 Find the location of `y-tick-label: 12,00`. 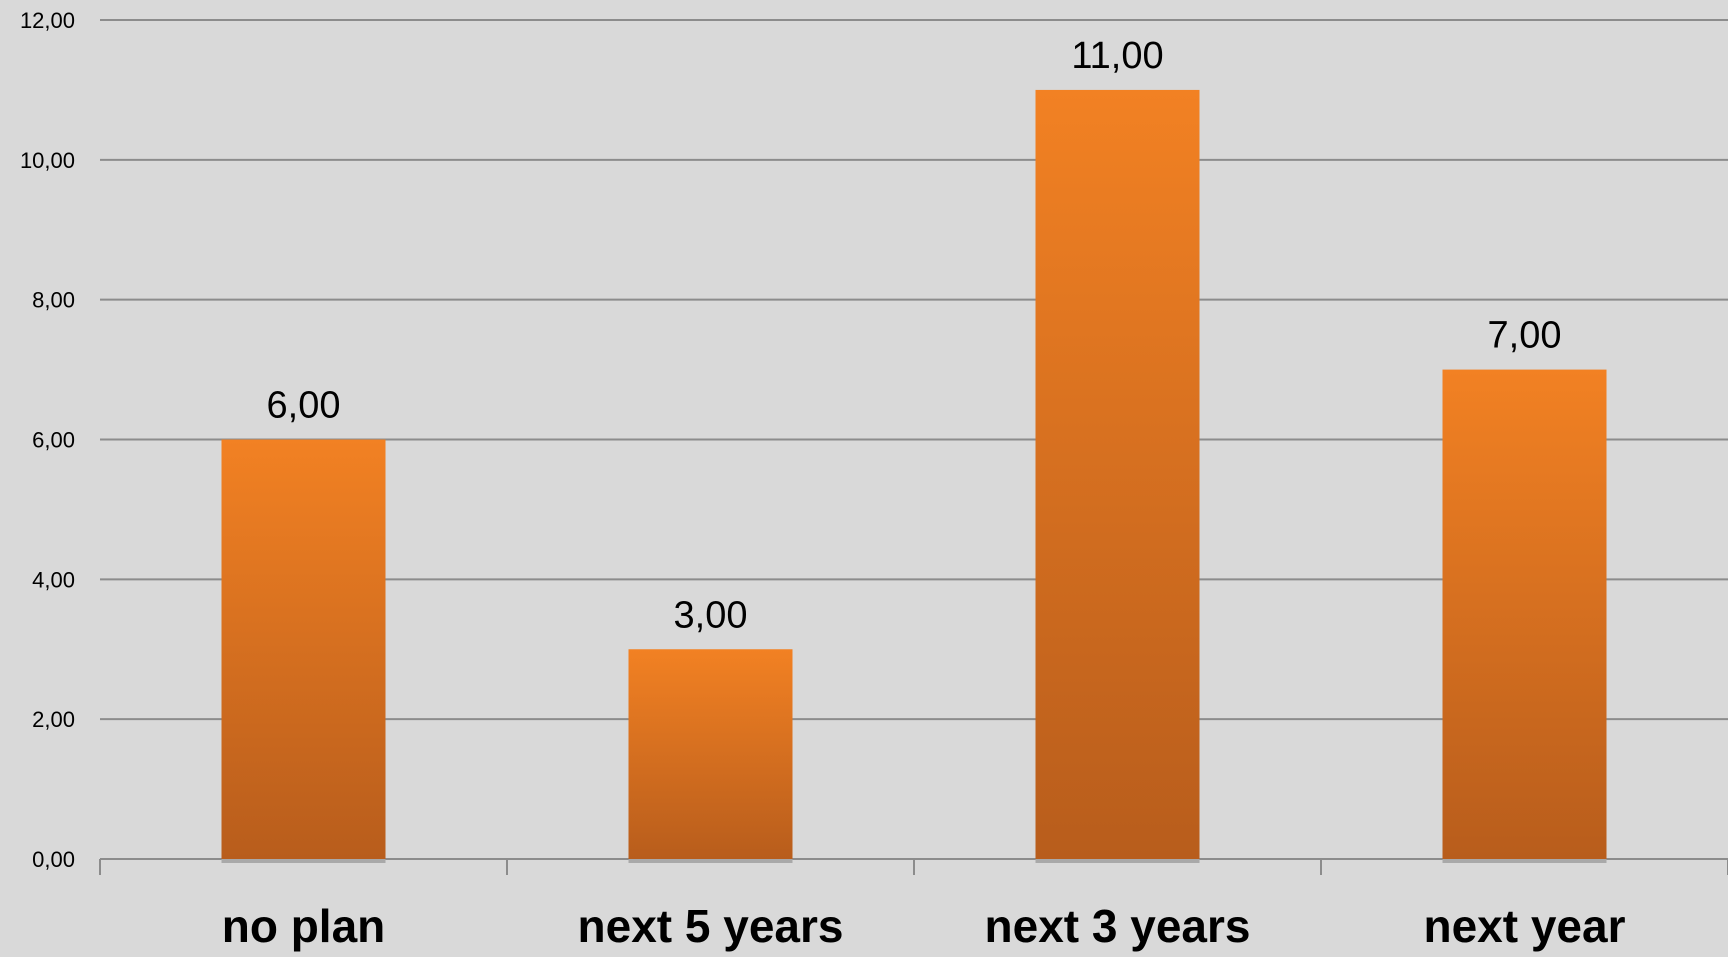

y-tick-label: 12,00 is located at coordinates (47, 20).